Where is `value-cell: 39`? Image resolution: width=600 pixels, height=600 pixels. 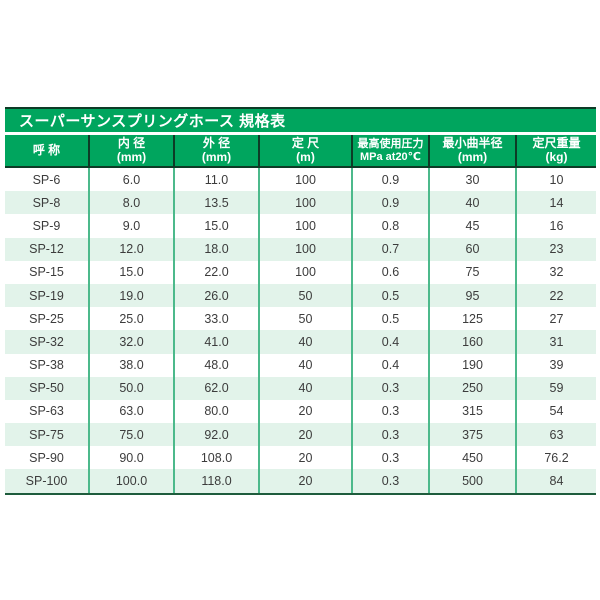 value-cell: 39 is located at coordinates (555, 365).